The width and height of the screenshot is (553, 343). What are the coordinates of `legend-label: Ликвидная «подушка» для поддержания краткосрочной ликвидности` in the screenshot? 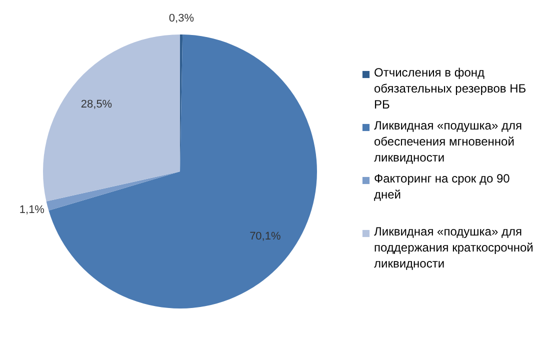 It's located at (454, 247).